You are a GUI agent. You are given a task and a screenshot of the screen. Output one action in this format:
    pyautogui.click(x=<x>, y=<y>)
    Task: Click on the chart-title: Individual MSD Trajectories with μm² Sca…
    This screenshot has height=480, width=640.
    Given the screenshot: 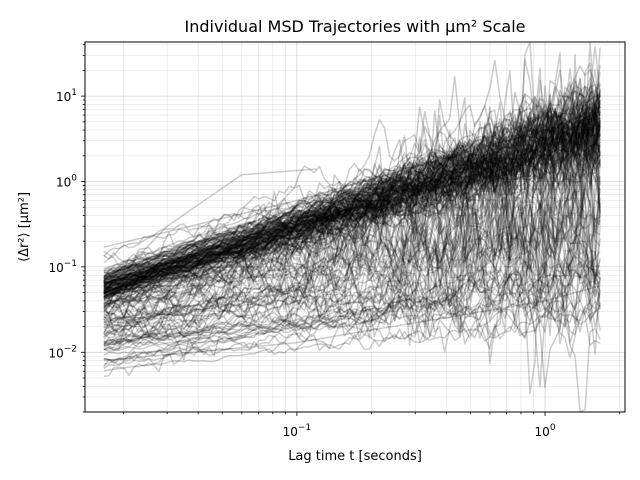 What is the action you would take?
    pyautogui.click(x=355, y=26)
    